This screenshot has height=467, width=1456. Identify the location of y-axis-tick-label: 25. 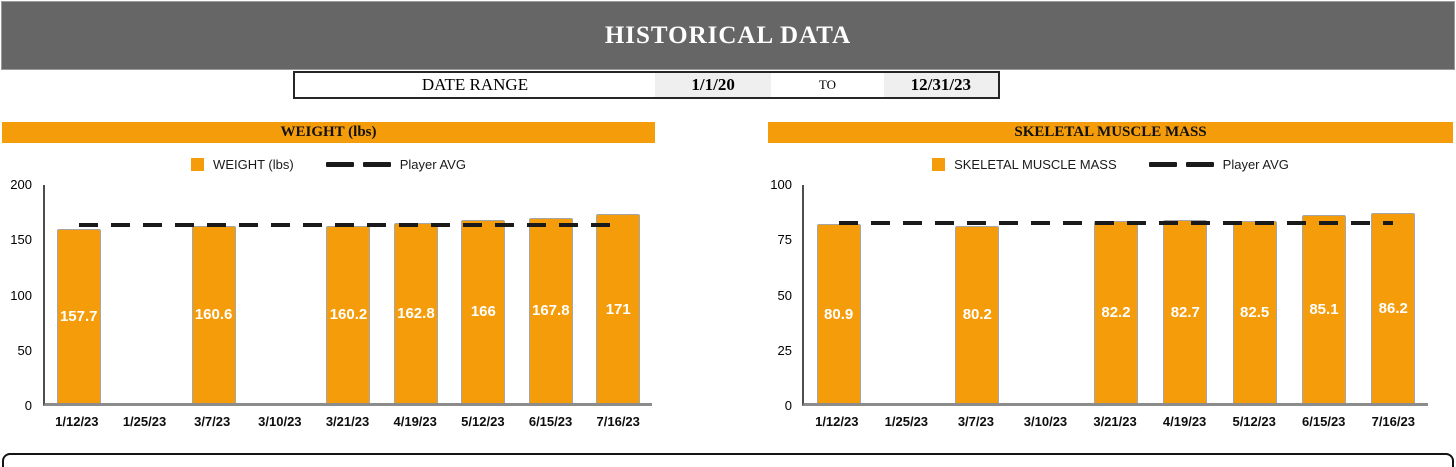
(784, 350).